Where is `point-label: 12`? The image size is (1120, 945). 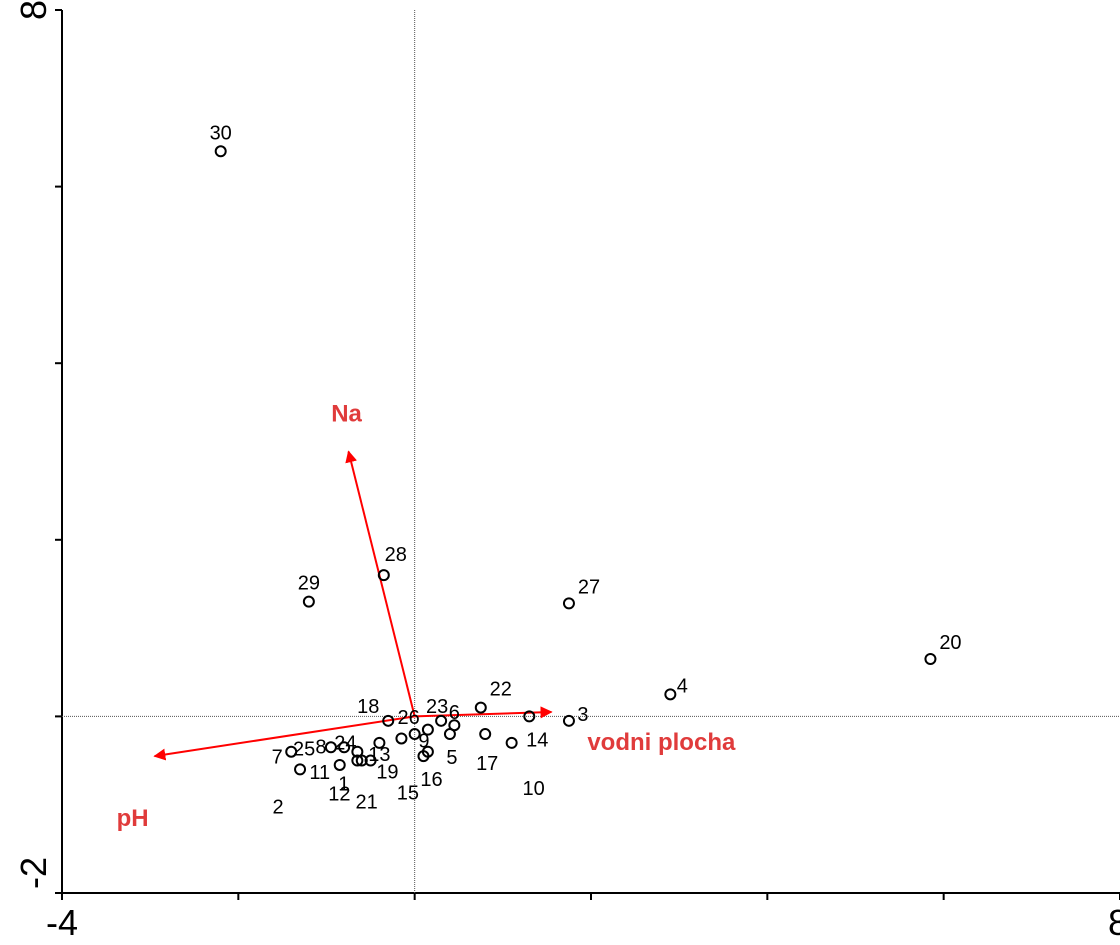
point-label: 12 is located at coordinates (339, 795).